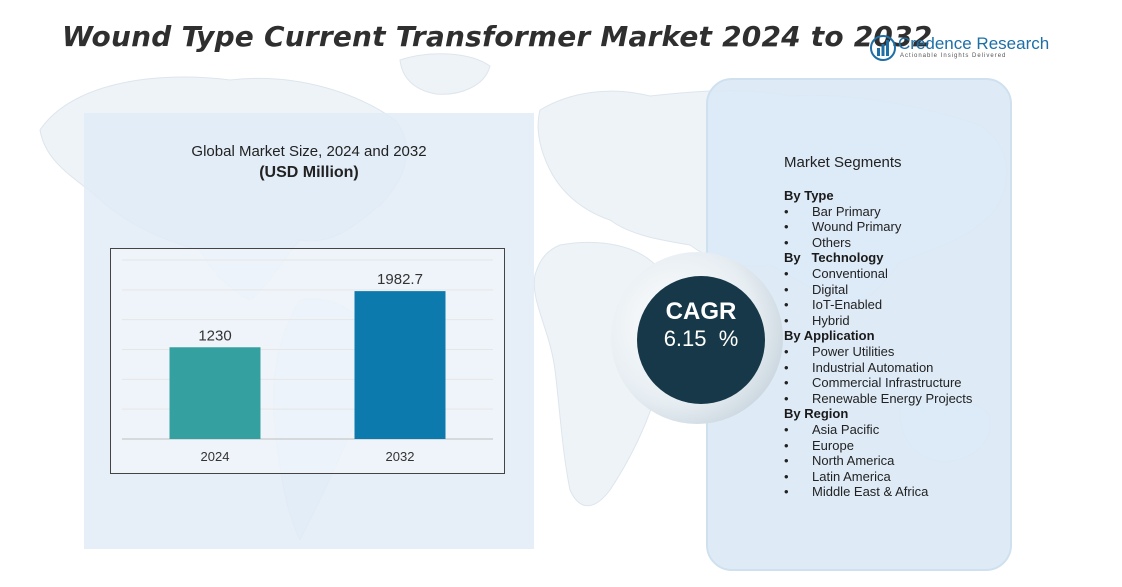 This screenshot has height=587, width=1122. Describe the element at coordinates (309, 151) in the screenshot. I see `chart-subtitle: Global Market Size, 2024 and 2032` at that location.